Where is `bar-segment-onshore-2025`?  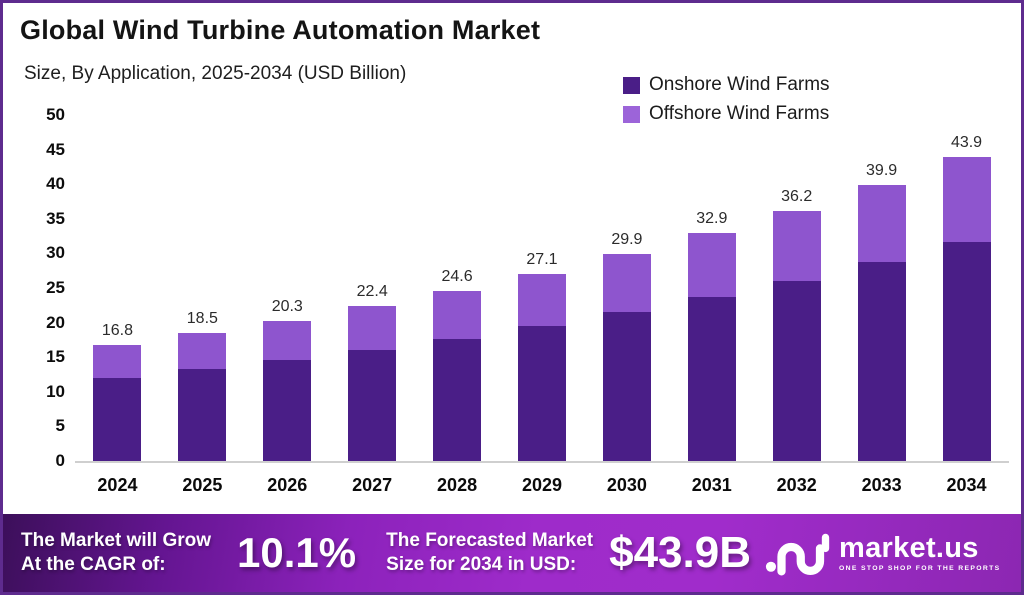 bar-segment-onshore-2025 is located at coordinates (202, 415).